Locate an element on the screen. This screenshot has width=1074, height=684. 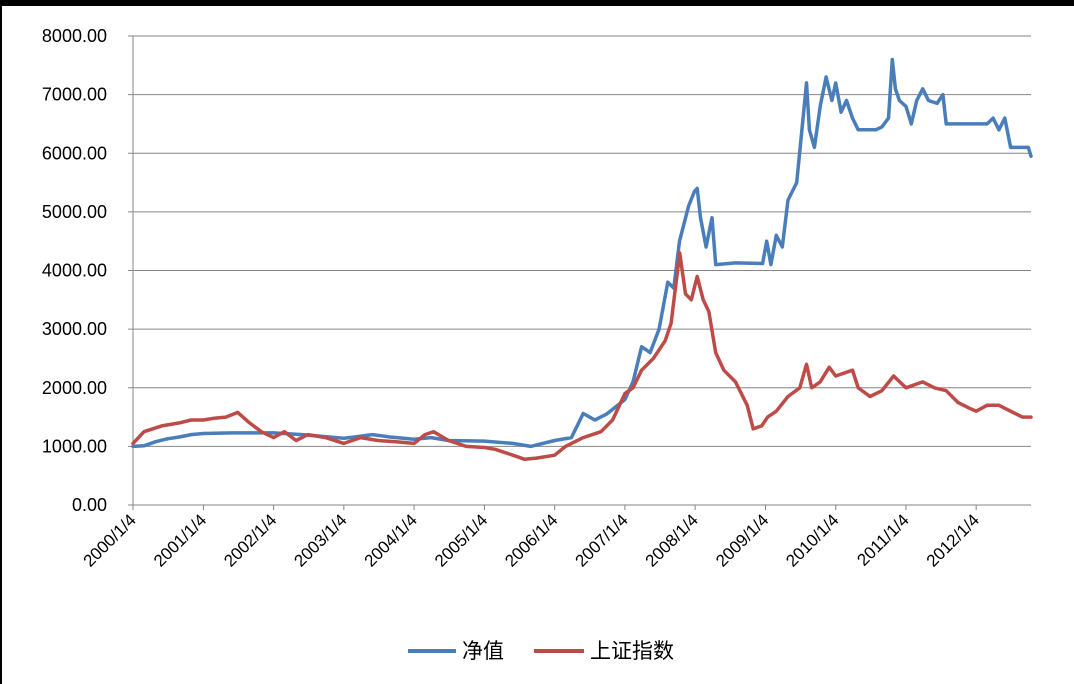
x-tick-label: 2009/1/4 is located at coordinates (742, 540).